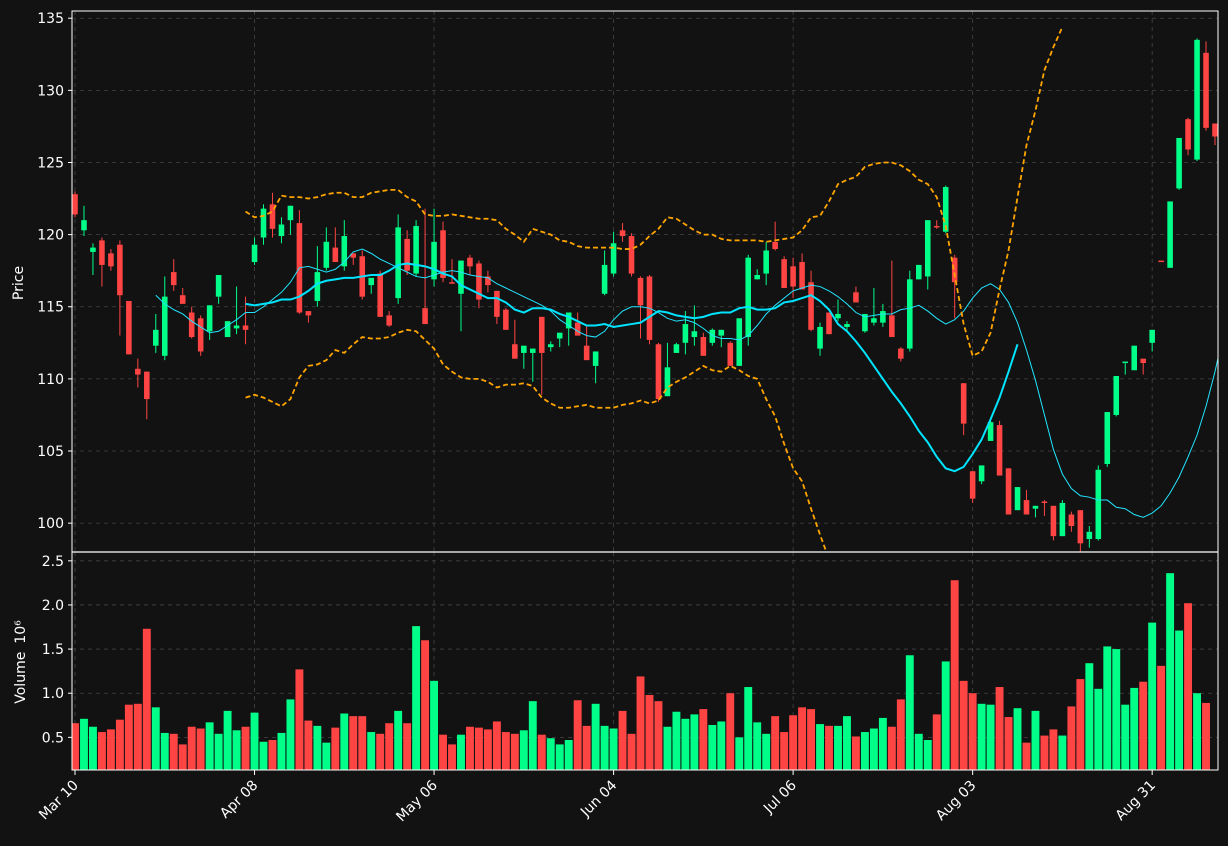 Image resolution: width=1228 pixels, height=846 pixels. What do you see at coordinates (21, 678) in the screenshot?
I see `volume-axis-label-text: Volume` at bounding box center [21, 678].